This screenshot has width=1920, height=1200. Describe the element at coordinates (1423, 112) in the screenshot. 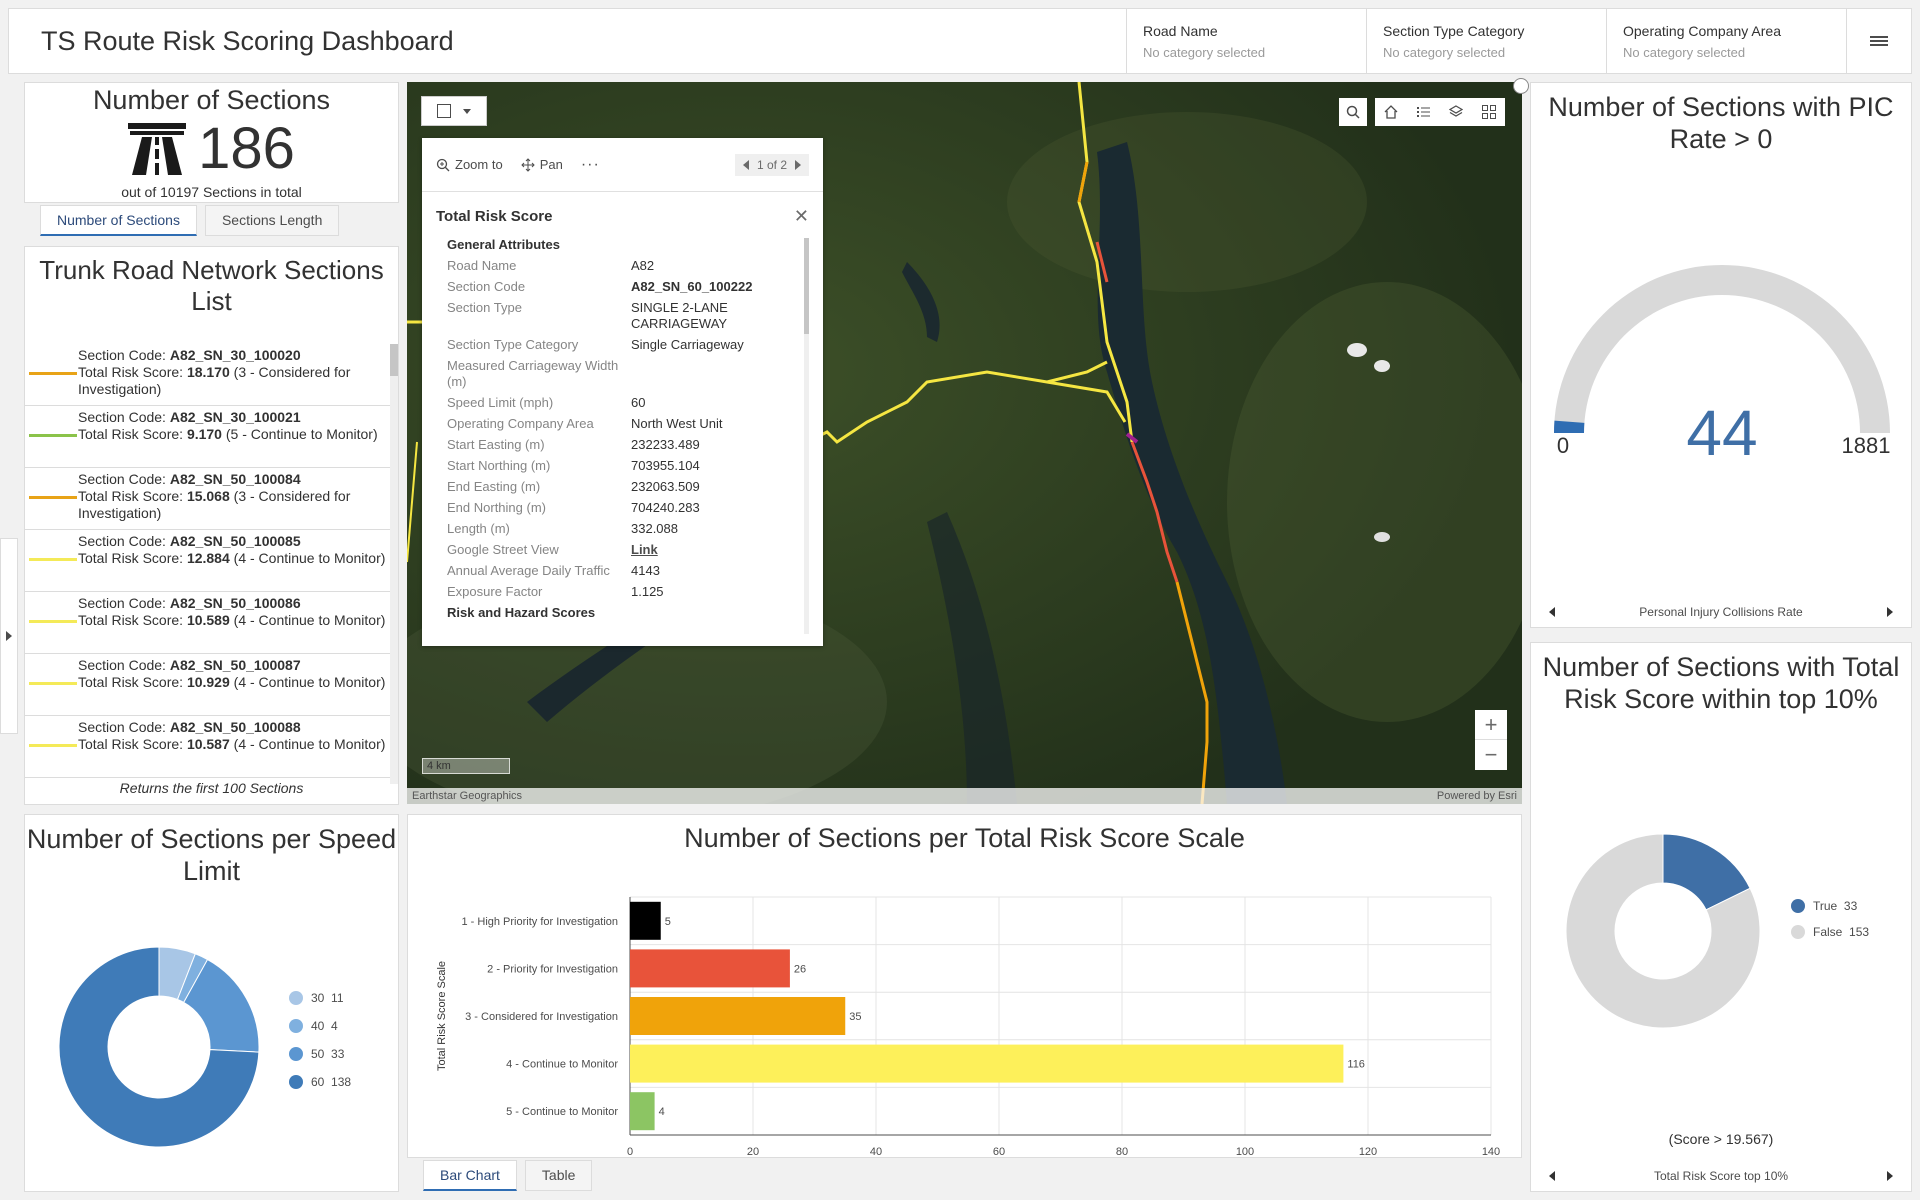

I see `legend-list-icon` at that location.